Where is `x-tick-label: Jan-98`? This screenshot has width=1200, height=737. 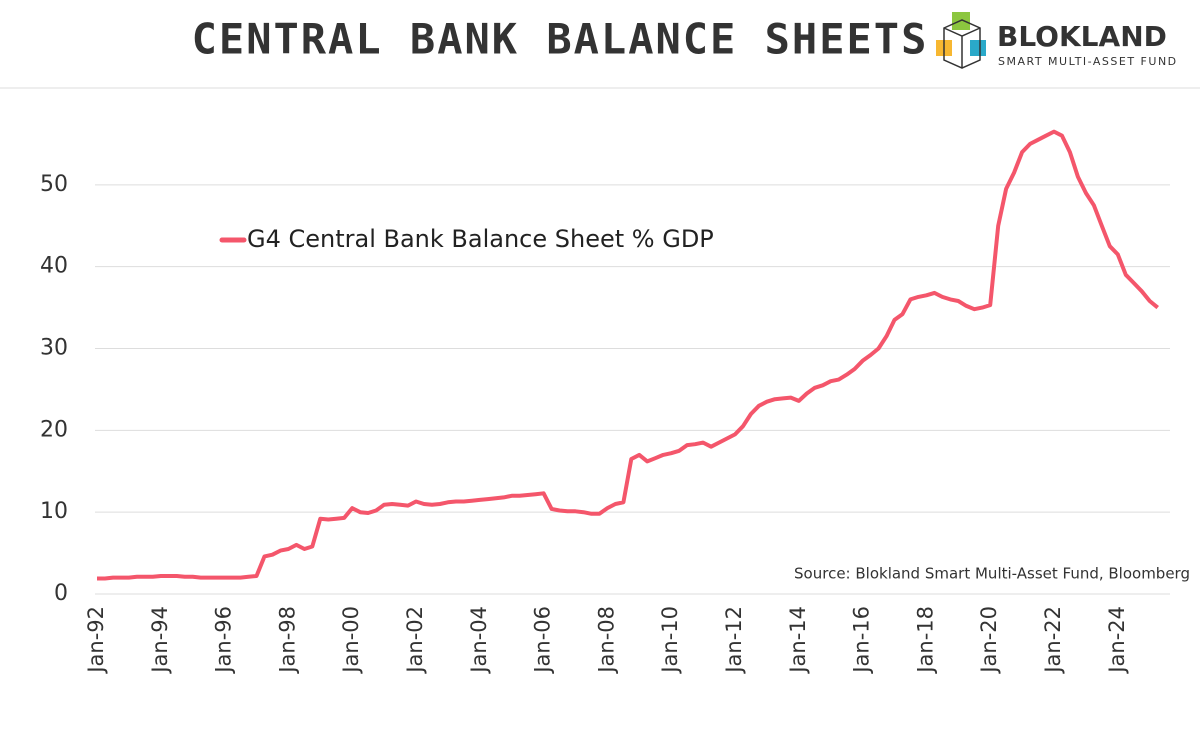 x-tick-label: Jan-98 is located at coordinates (287, 640).